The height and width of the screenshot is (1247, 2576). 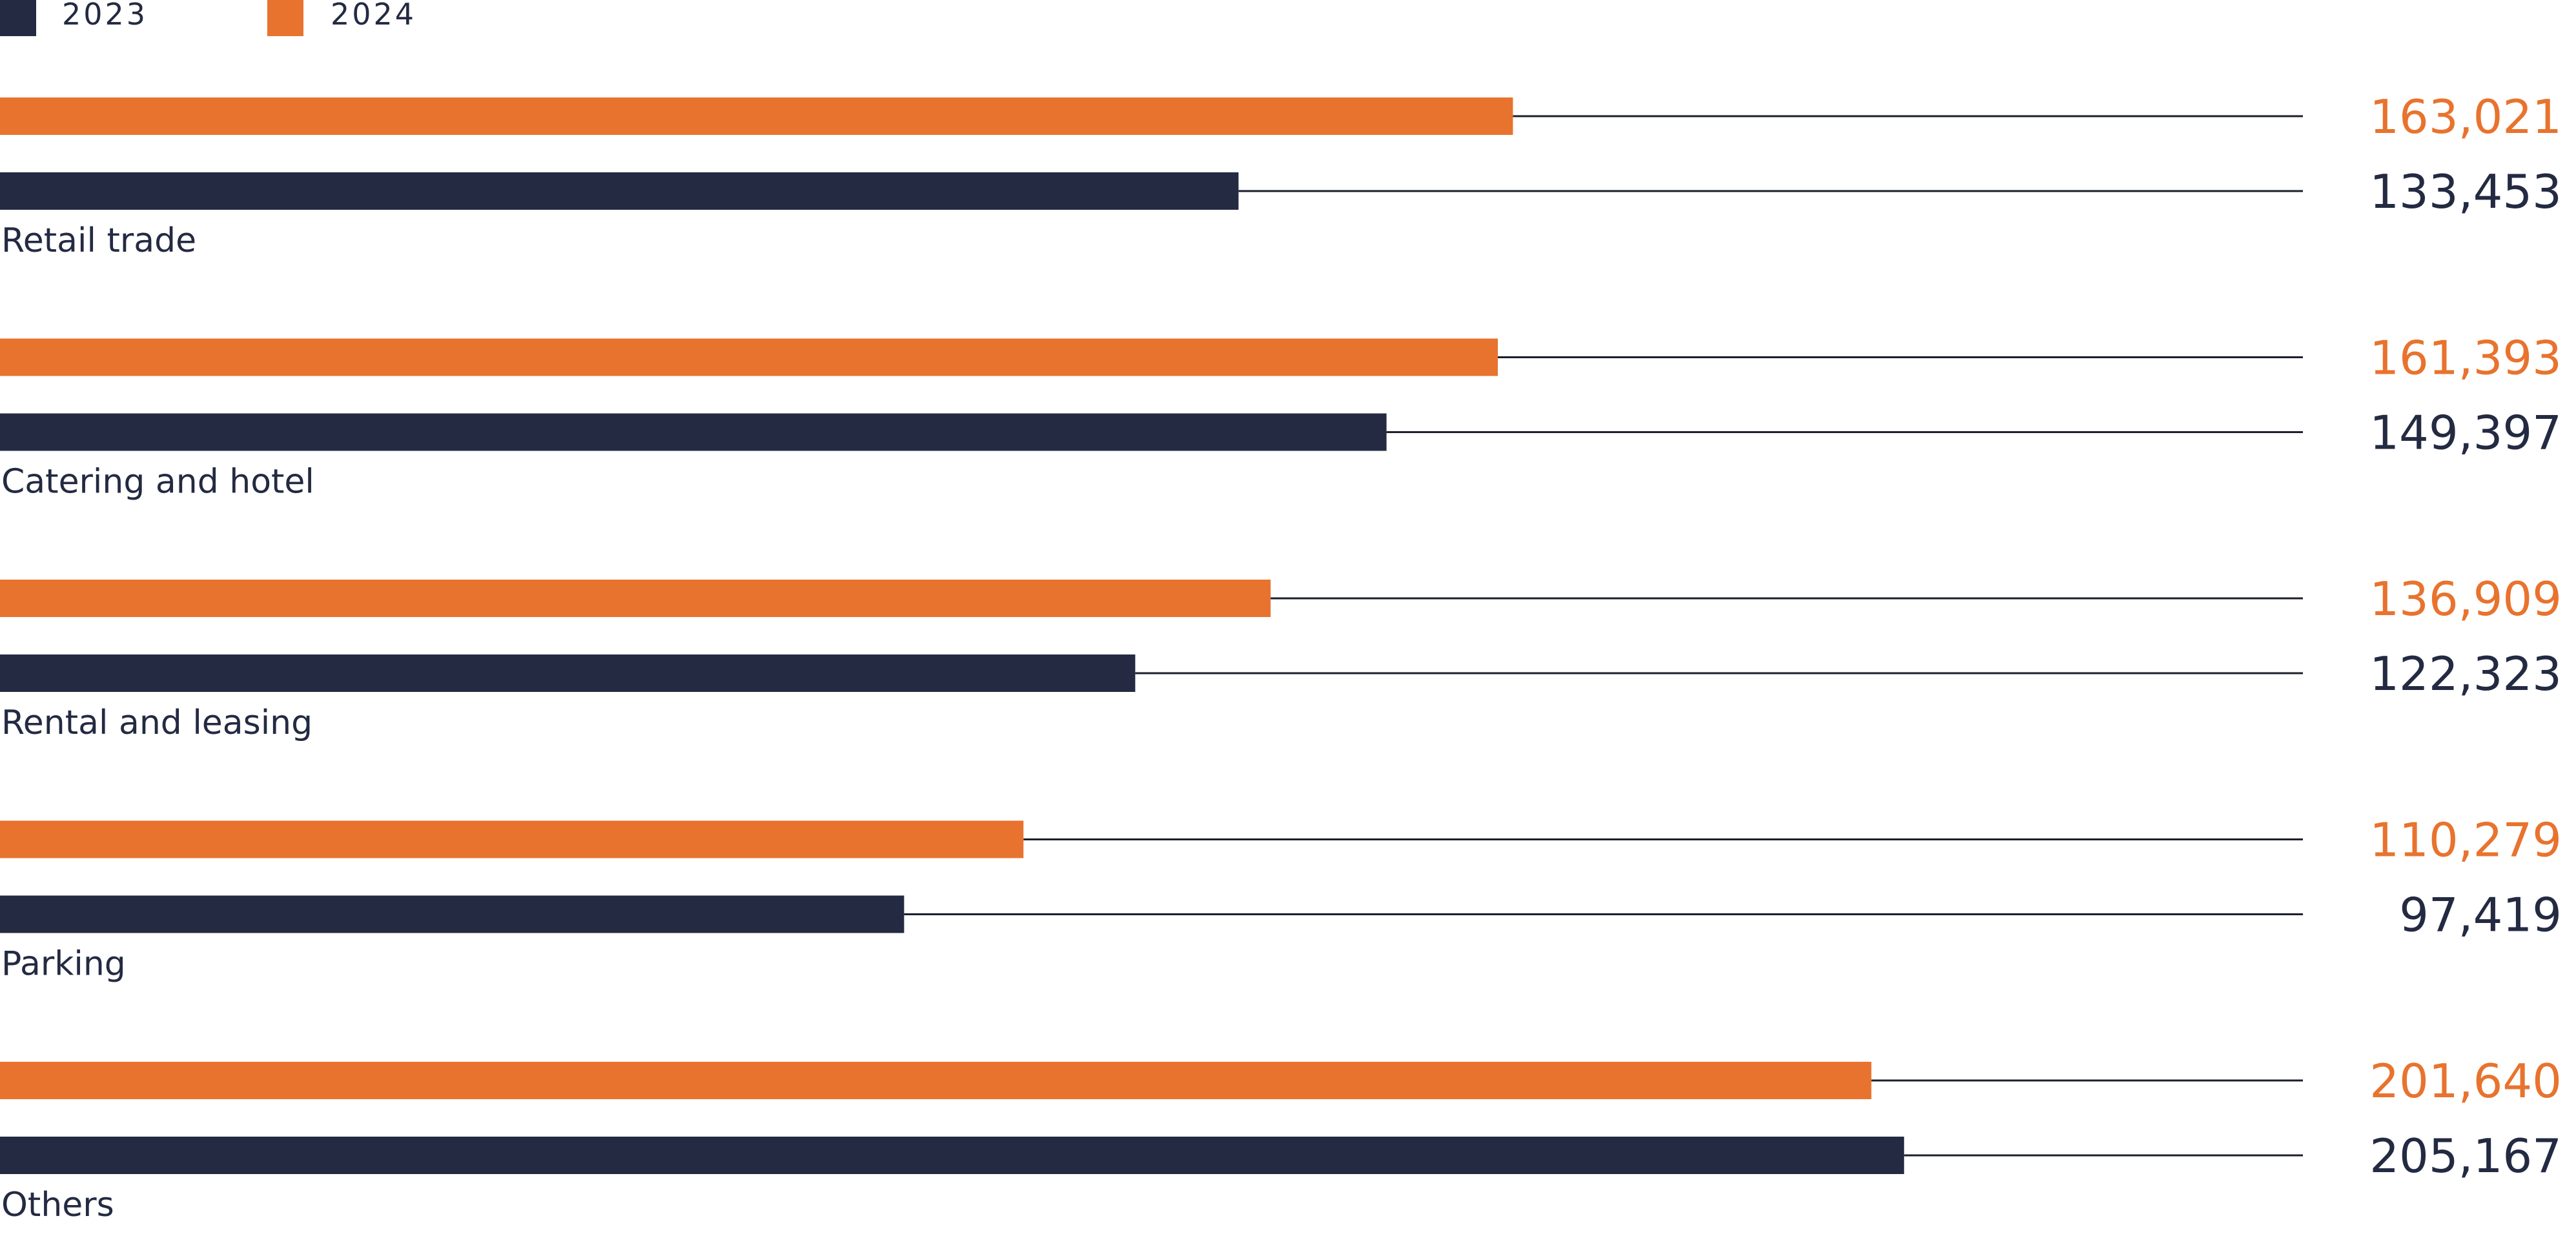 I want to click on bar-2024-rental-and-leasing, so click(x=636, y=599).